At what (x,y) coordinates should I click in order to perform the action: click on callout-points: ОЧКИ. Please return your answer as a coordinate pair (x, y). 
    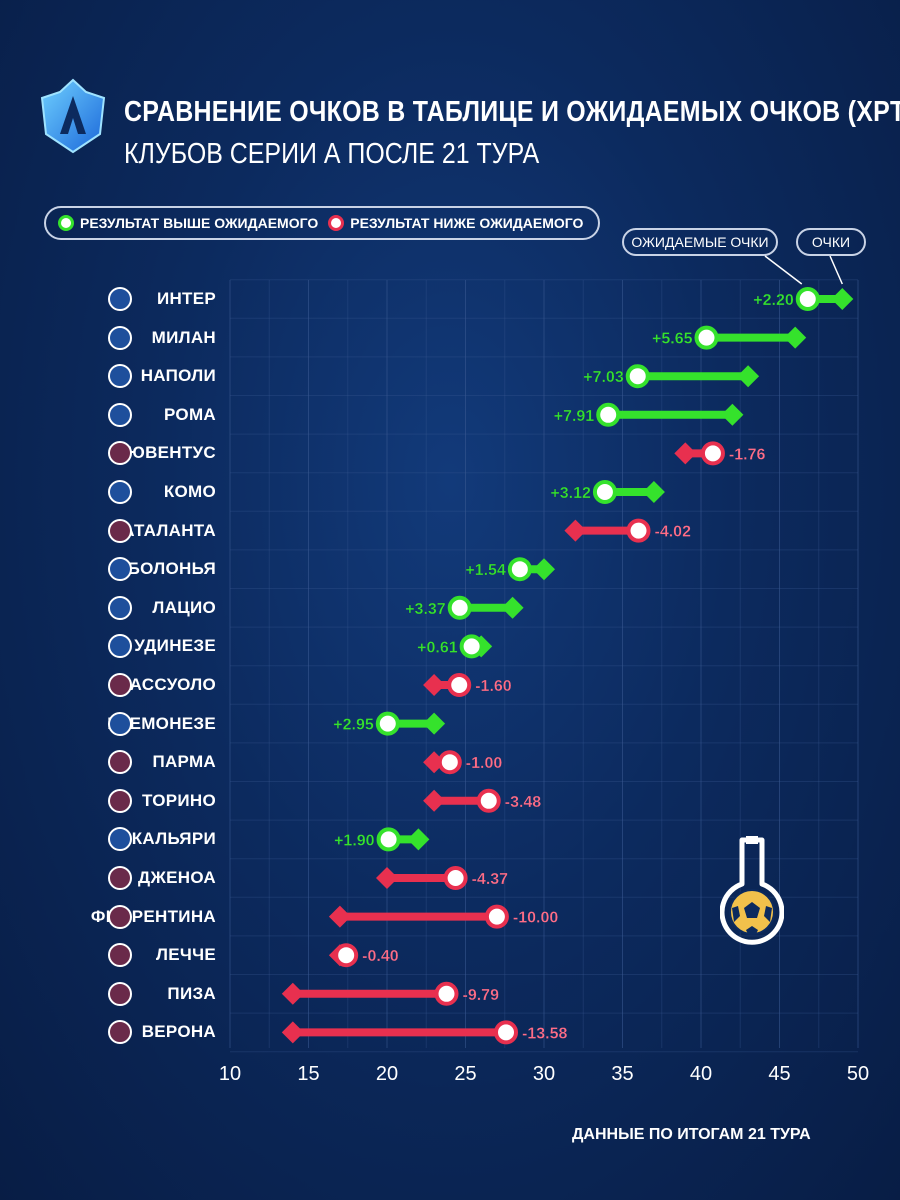
    Looking at the image, I should click on (831, 242).